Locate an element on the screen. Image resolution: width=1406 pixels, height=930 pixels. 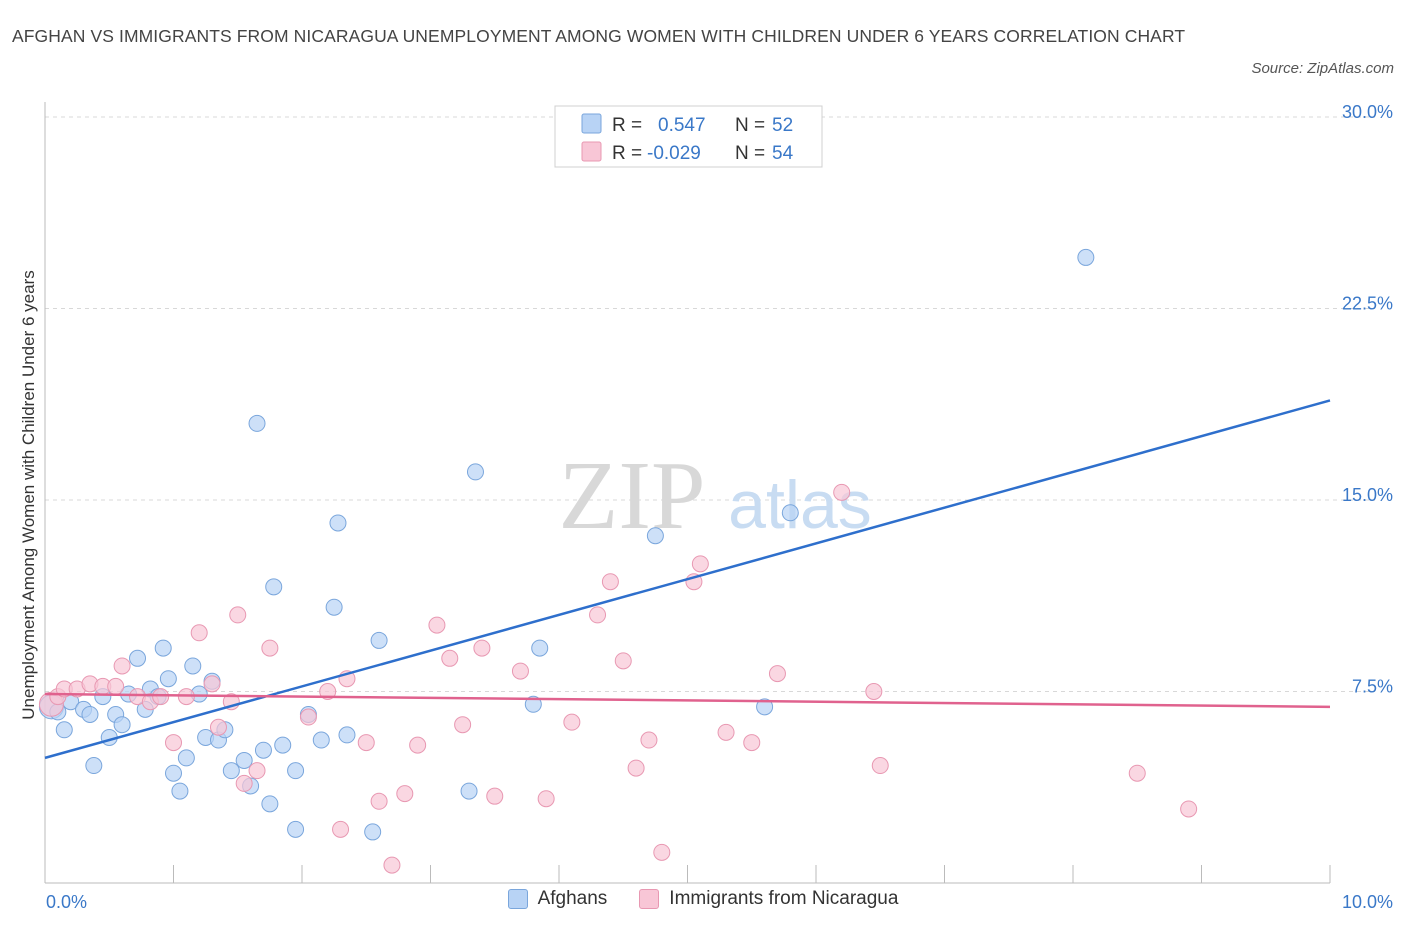
x-tick-label-min: 0.0% is located at coordinates (66, 902).